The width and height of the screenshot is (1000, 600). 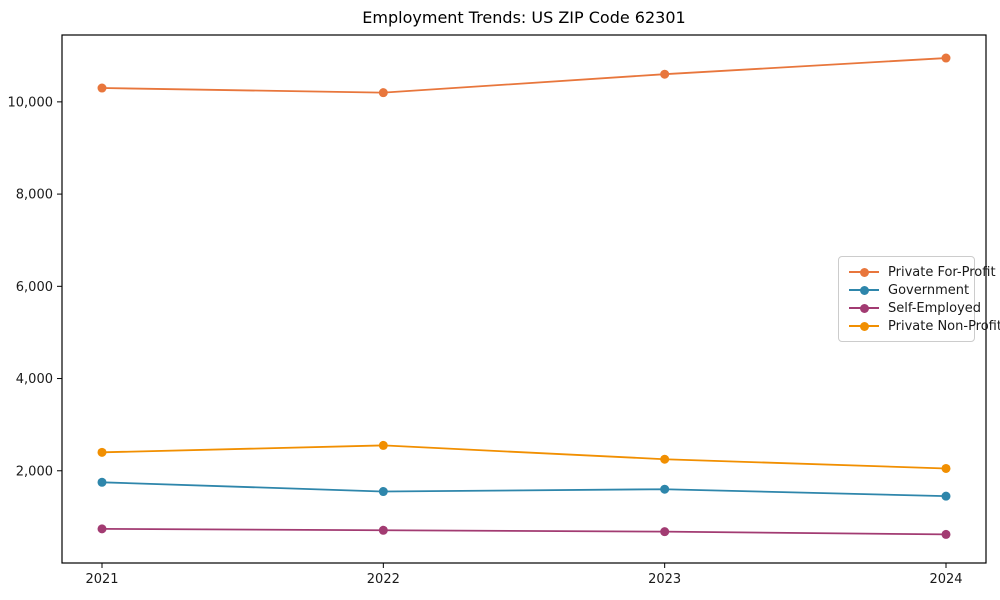 What do you see at coordinates (864, 272) in the screenshot?
I see `legend-marker-private-for-profit-icon` at bounding box center [864, 272].